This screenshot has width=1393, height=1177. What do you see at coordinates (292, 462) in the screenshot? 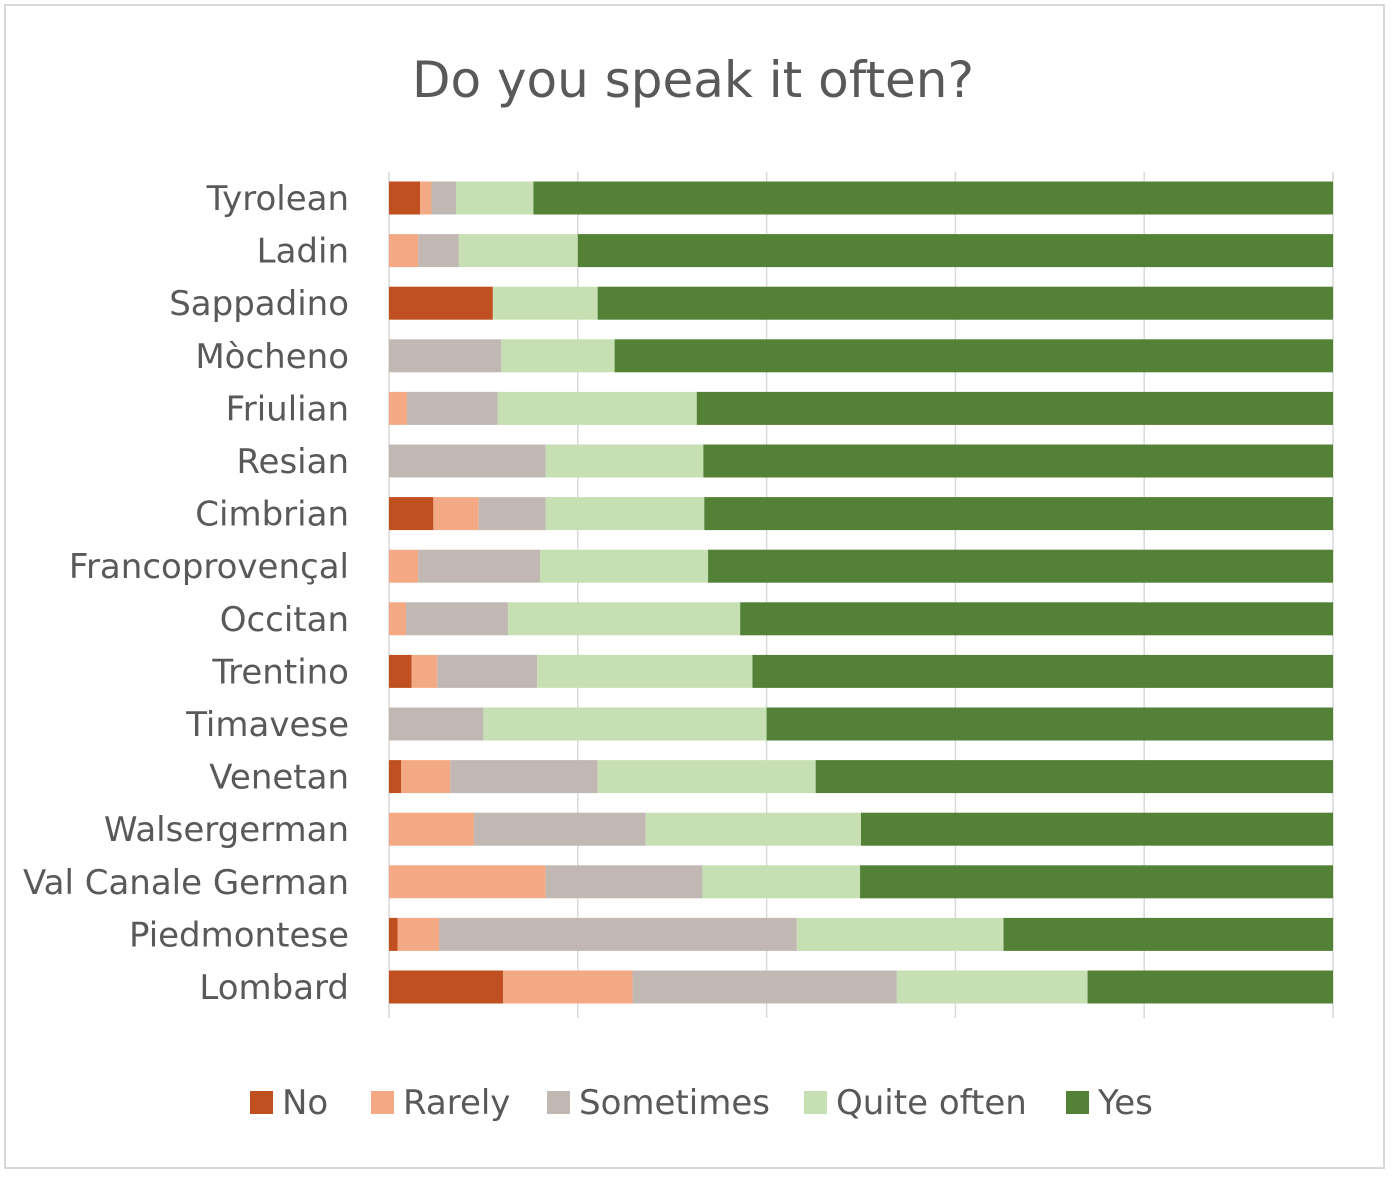
I see `category-label: Resian` at bounding box center [292, 462].